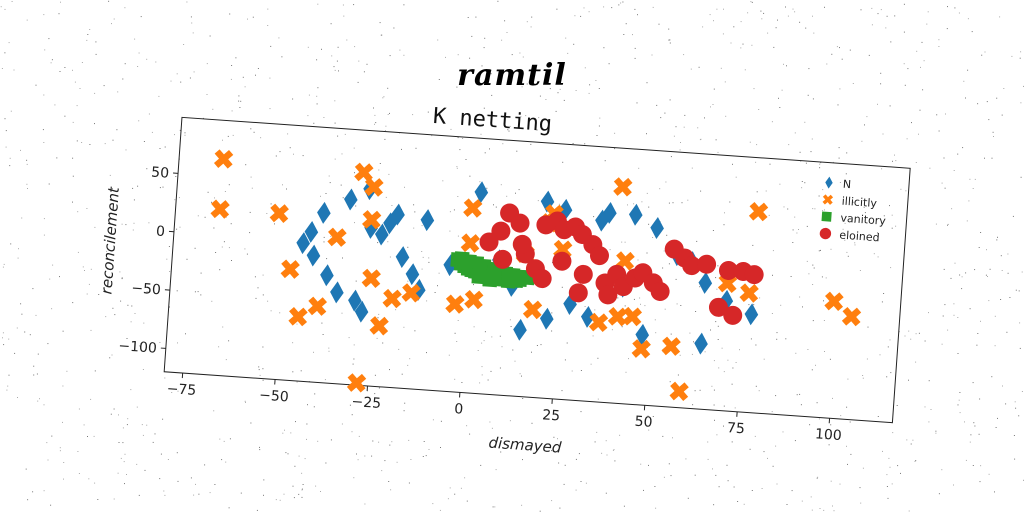  I want to click on x-tick-label: −75, so click(181, 390).